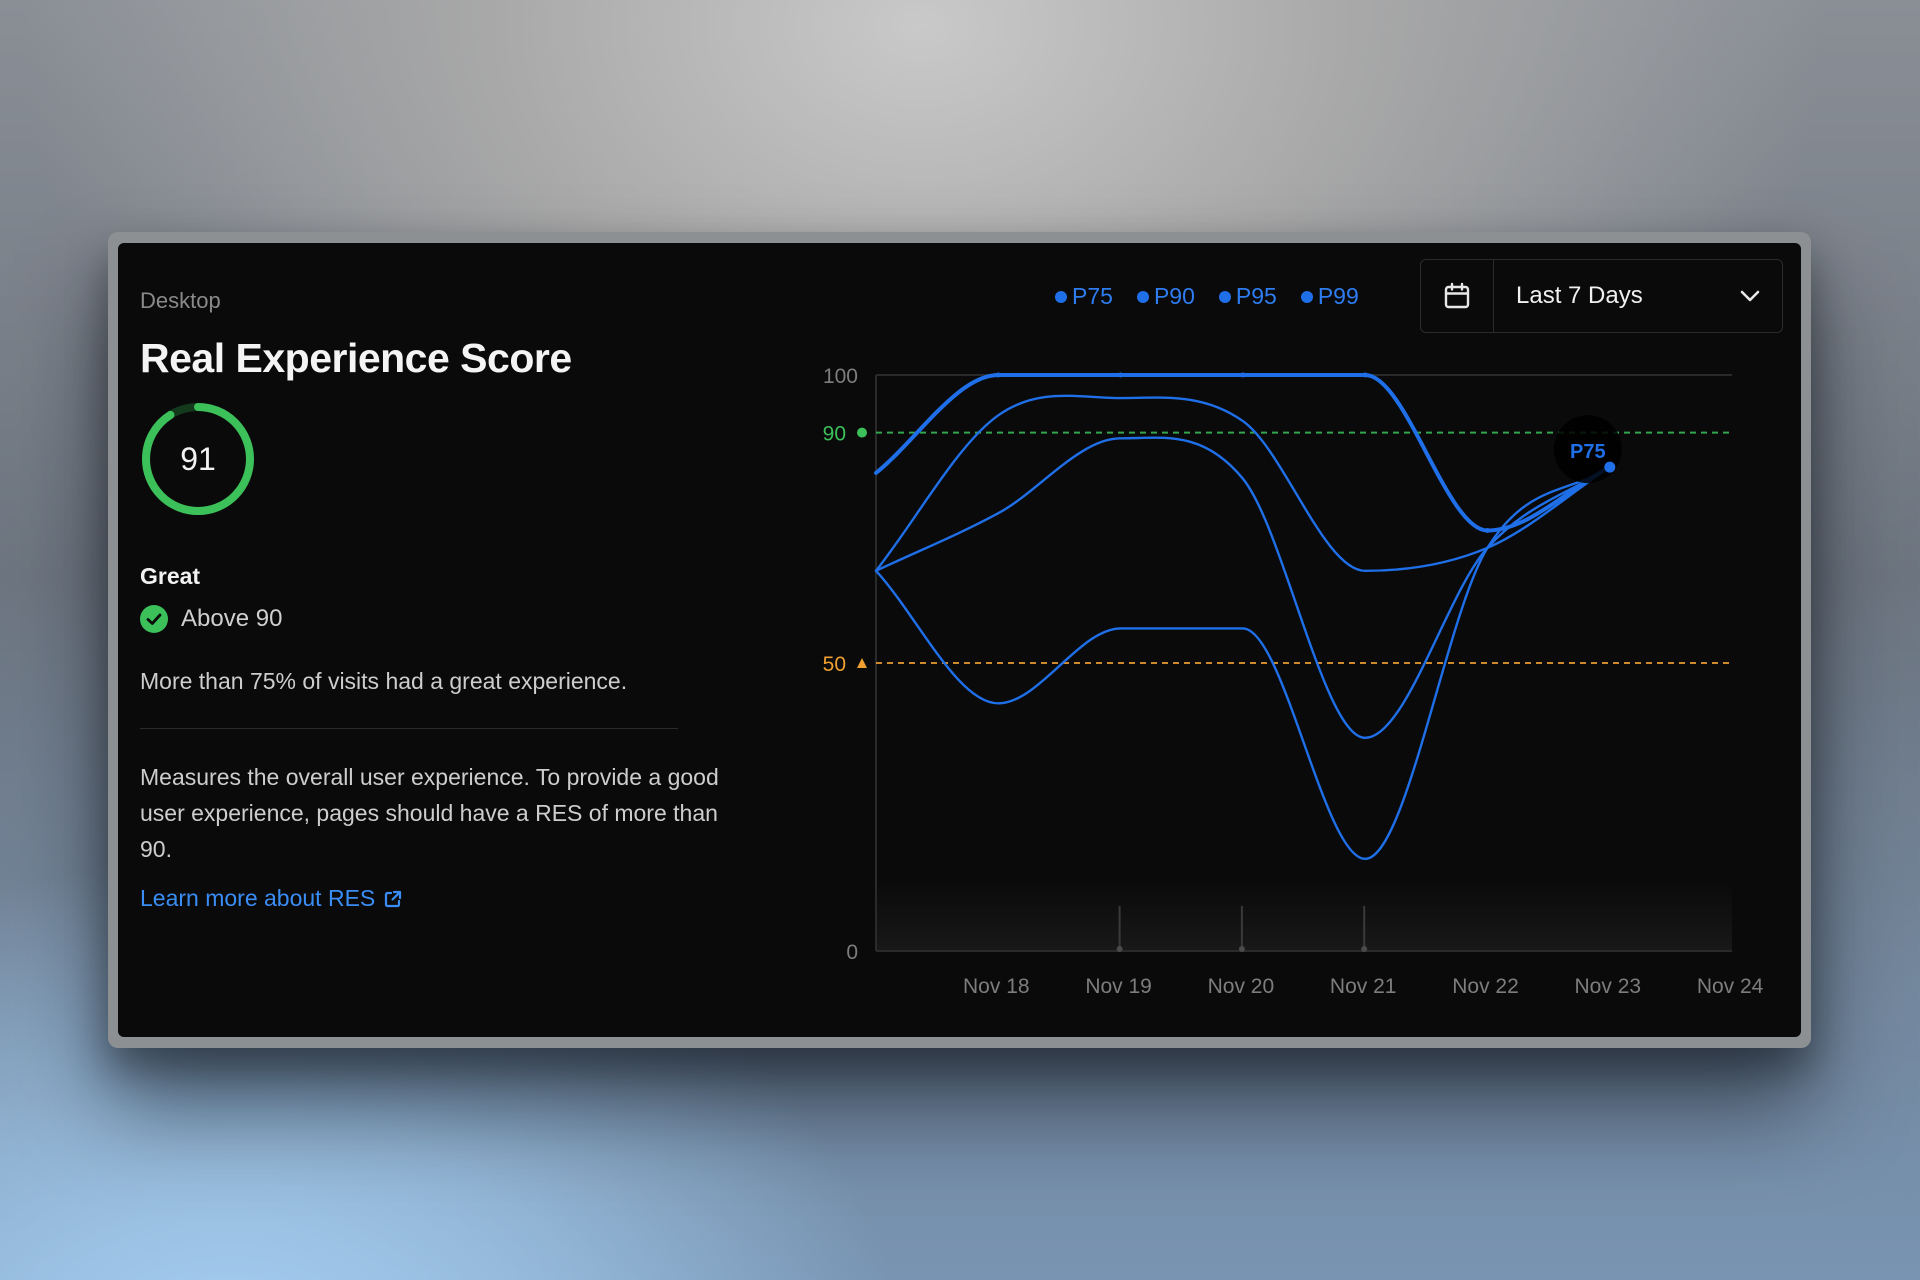 Image resolution: width=1920 pixels, height=1280 pixels. I want to click on plot-fade, so click(1304, 916).